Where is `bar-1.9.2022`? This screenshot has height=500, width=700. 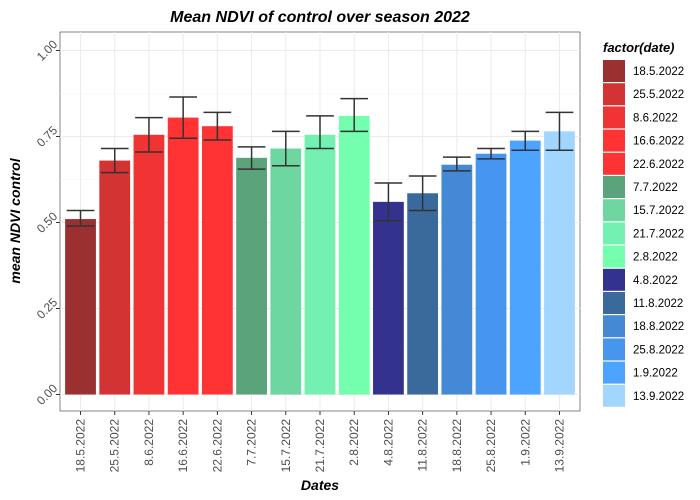
bar-1.9.2022 is located at coordinates (525, 267).